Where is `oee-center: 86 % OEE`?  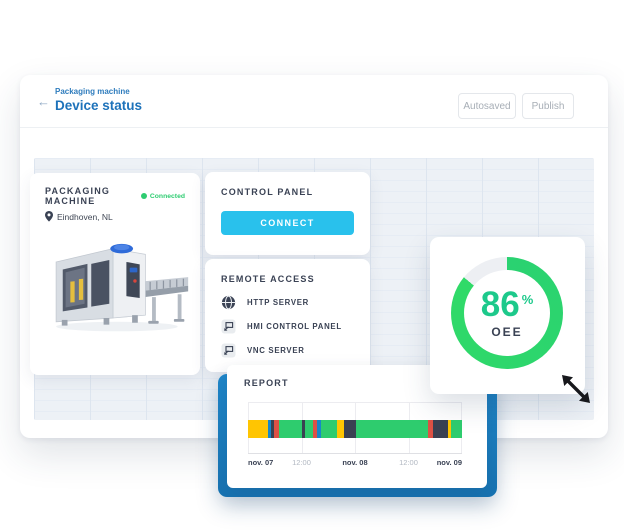 oee-center: 86 % OEE is located at coordinates (507, 313).